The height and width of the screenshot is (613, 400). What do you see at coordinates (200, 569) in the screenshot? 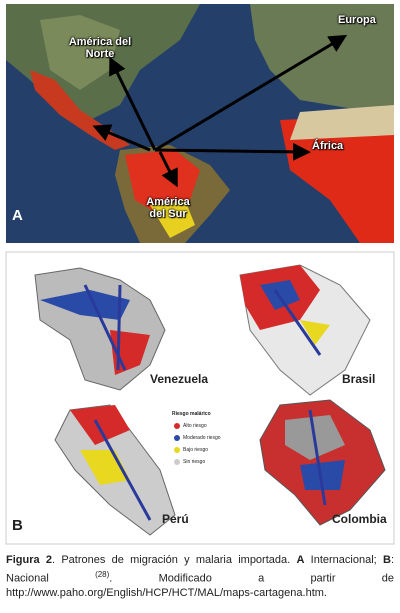
I see `caption-text: : Nacional` at bounding box center [200, 569].